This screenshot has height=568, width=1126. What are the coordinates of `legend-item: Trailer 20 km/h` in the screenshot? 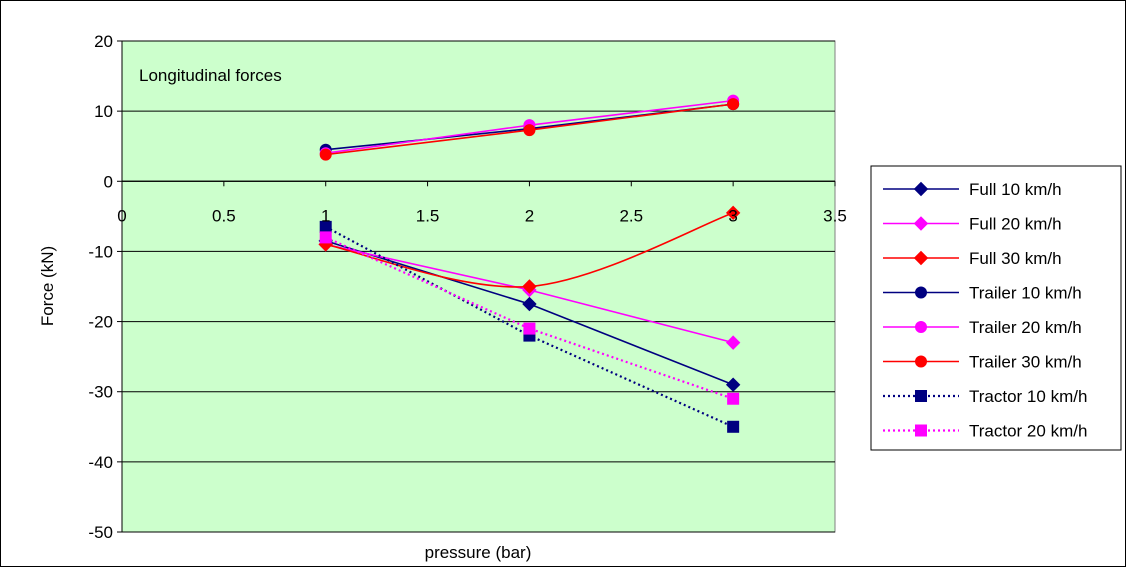 It's located at (982, 327).